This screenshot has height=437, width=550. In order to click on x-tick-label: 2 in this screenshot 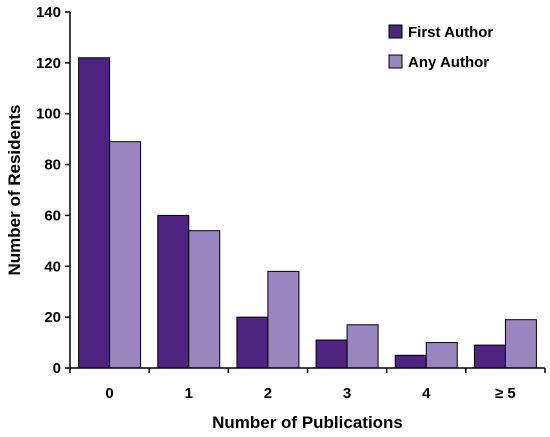, I will do `click(268, 393)`.